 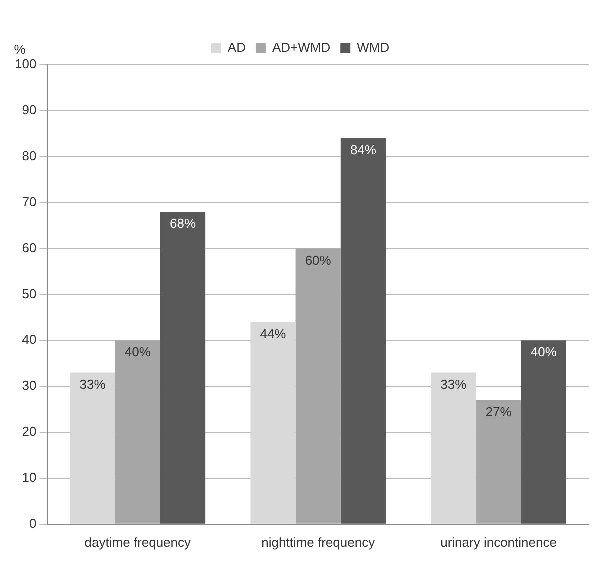 What do you see at coordinates (29, 156) in the screenshot?
I see `y-tick-label: 80` at bounding box center [29, 156].